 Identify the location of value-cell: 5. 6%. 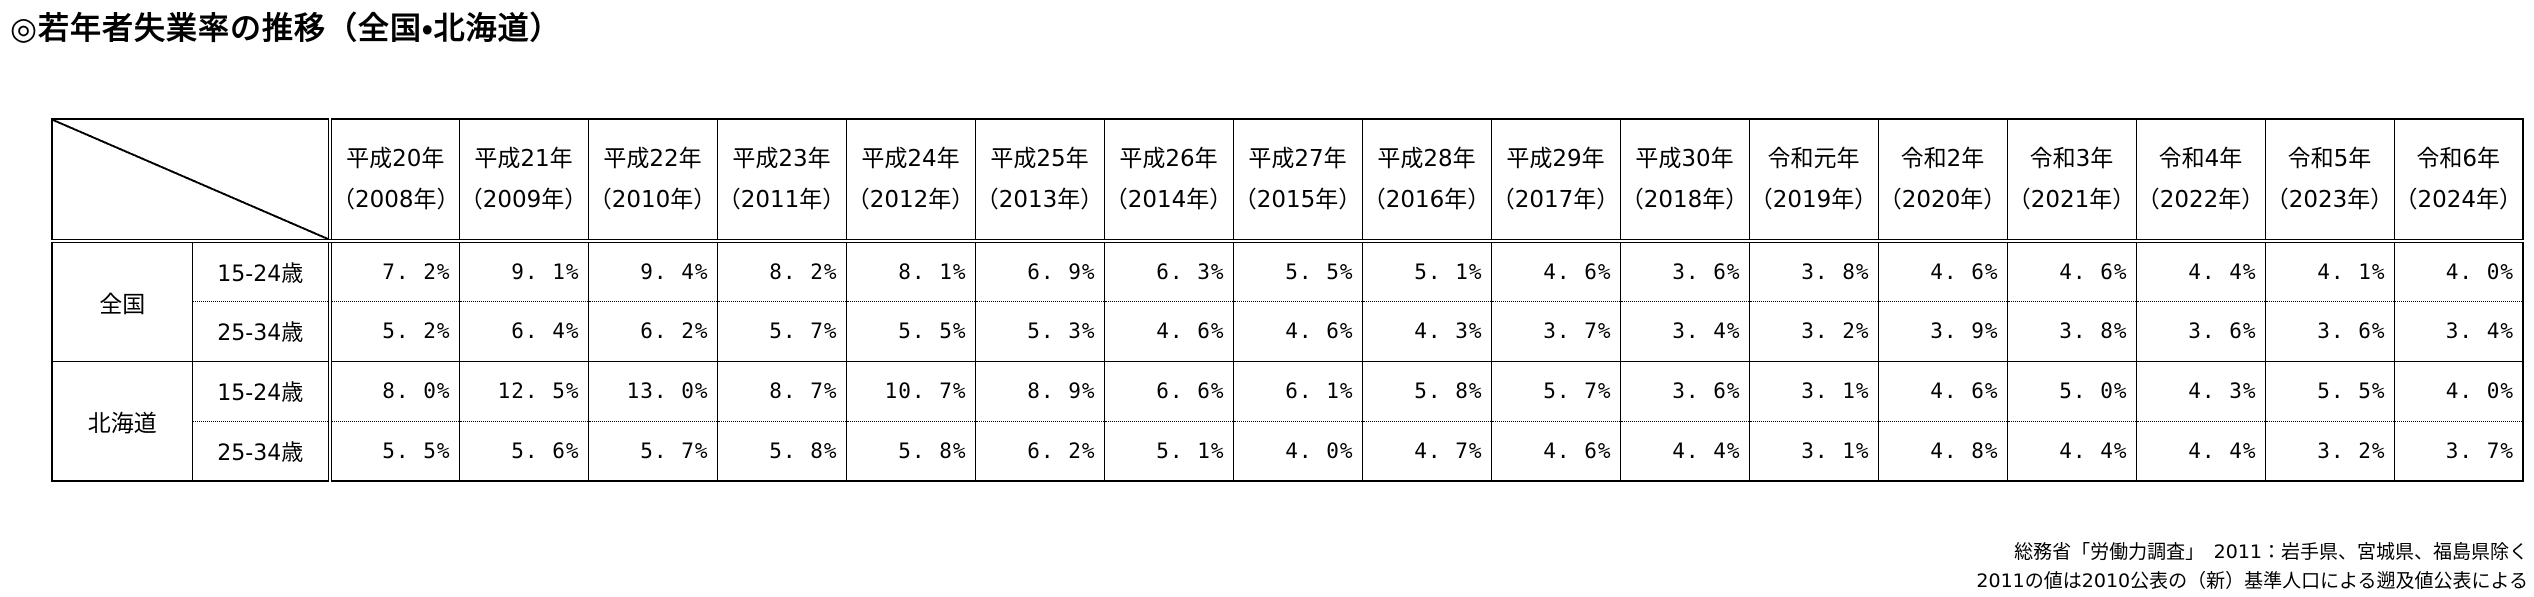
(523, 451).